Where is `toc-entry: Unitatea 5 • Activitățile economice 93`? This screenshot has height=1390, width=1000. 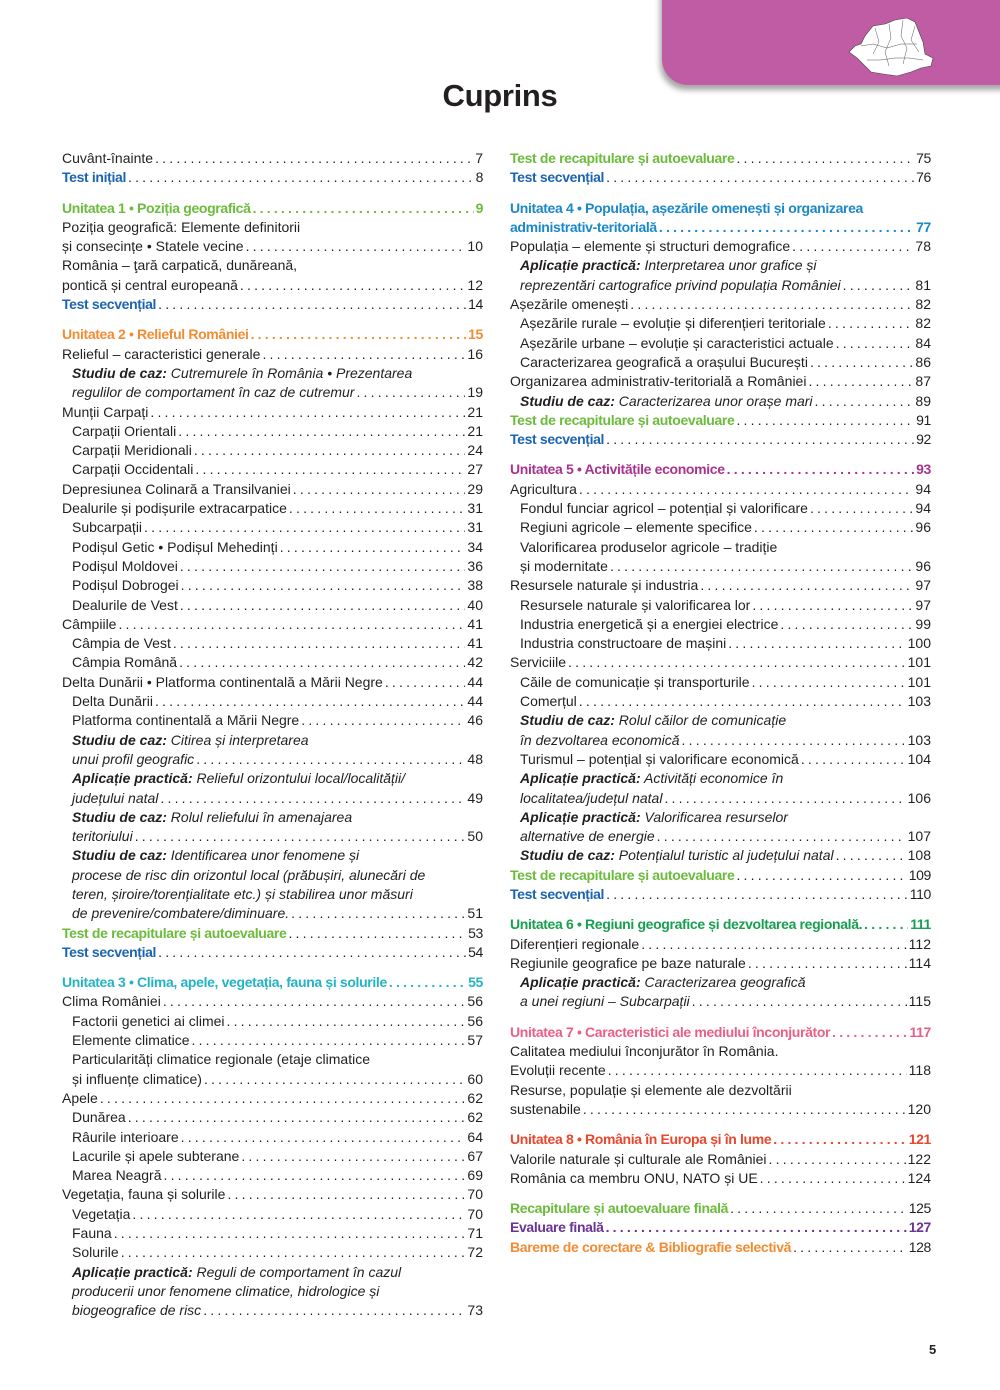 toc-entry: Unitatea 5 • Activitățile economice 93 is located at coordinates (720, 469).